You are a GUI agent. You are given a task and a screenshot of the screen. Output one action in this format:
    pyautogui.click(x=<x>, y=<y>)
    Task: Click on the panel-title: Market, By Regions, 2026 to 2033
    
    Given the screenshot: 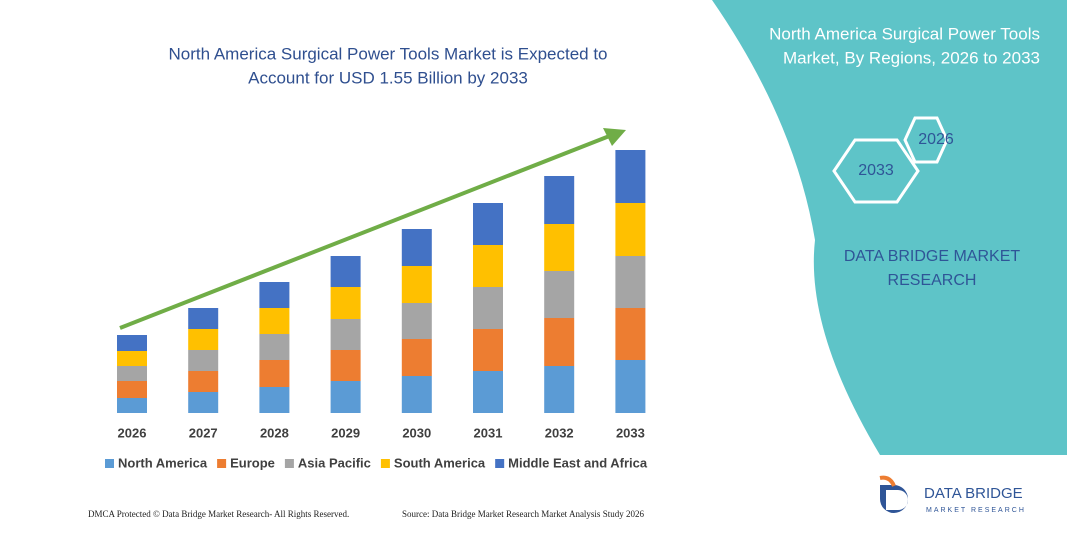 What is the action you would take?
    pyautogui.click(x=911, y=57)
    